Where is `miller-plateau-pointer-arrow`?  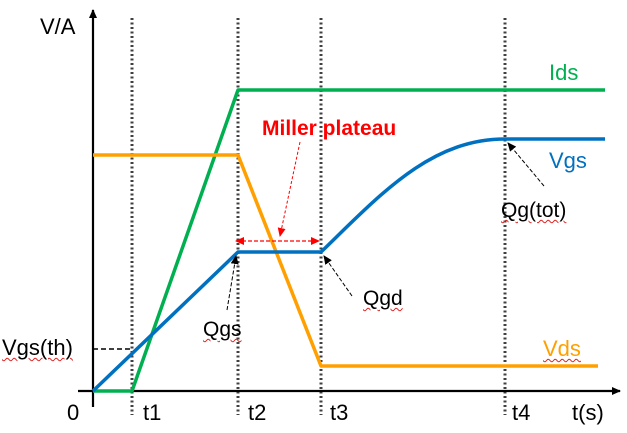
miller-plateau-pointer-arrow is located at coordinates (289, 189).